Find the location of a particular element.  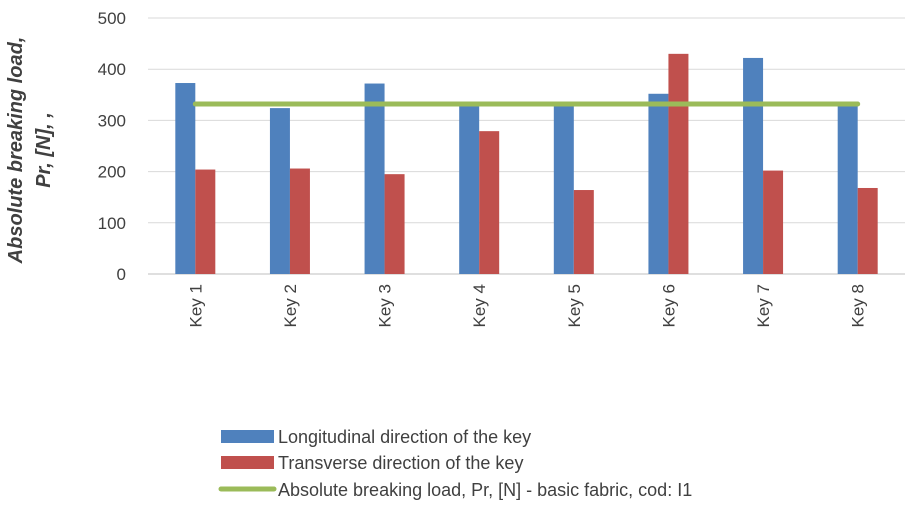

x-tick-label: Key 1 is located at coordinates (195, 305).